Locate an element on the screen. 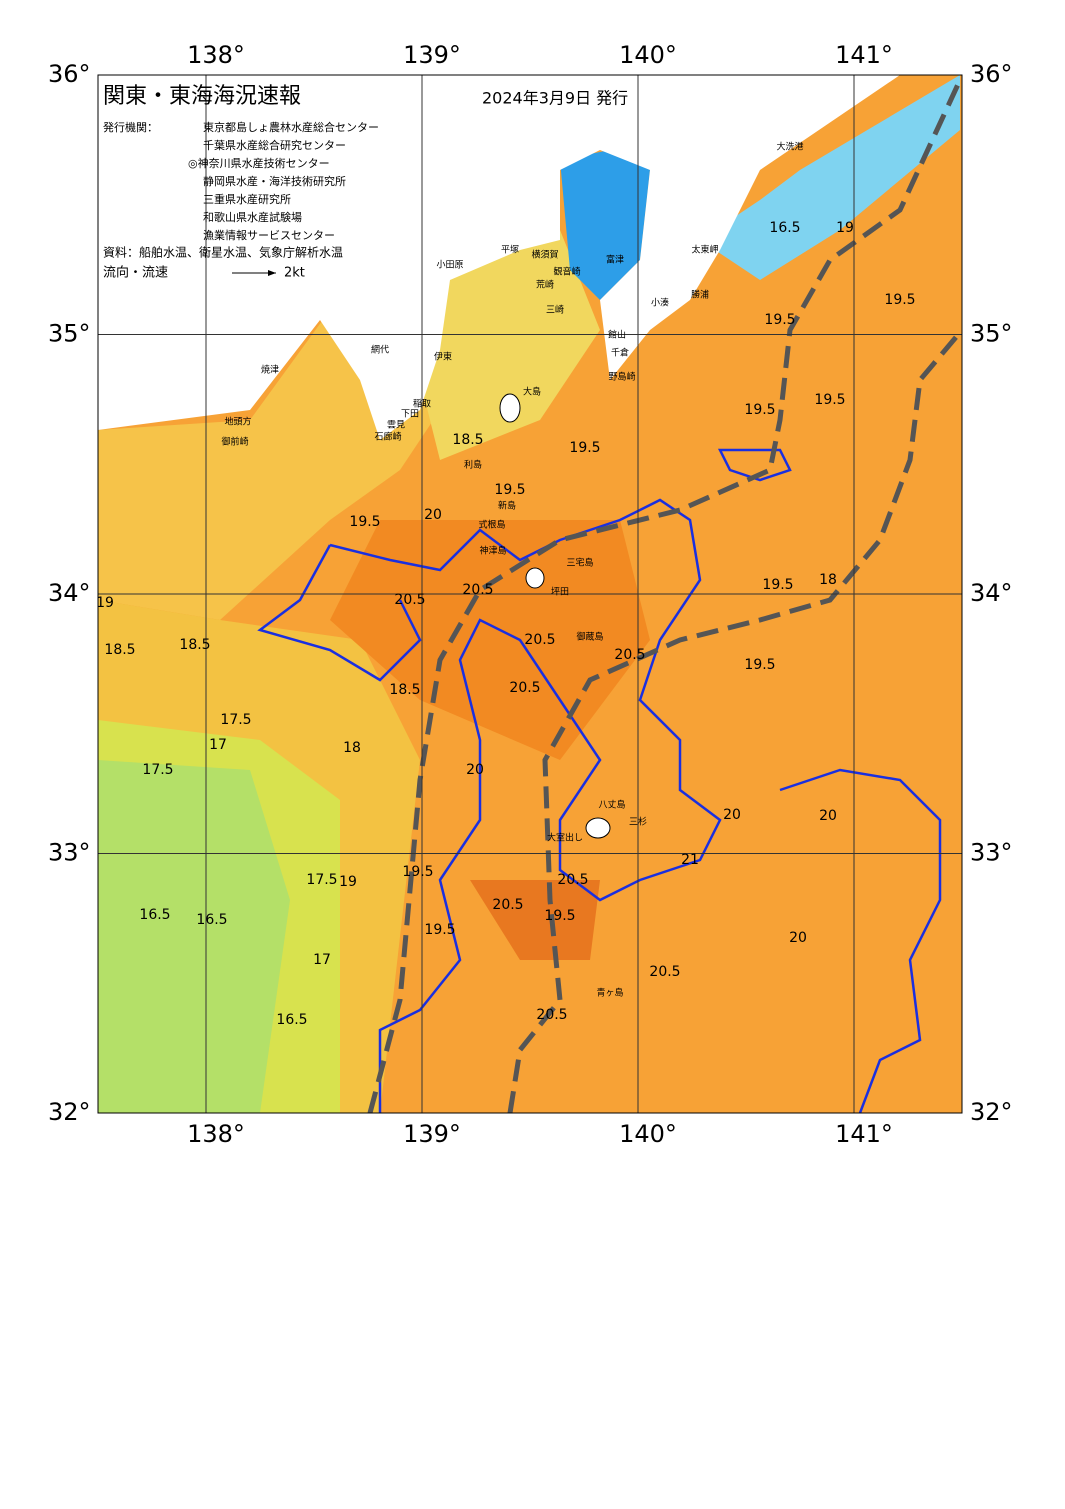 The width and height of the screenshot is (1065, 1509). sea-sagami is located at coordinates (500, 345).